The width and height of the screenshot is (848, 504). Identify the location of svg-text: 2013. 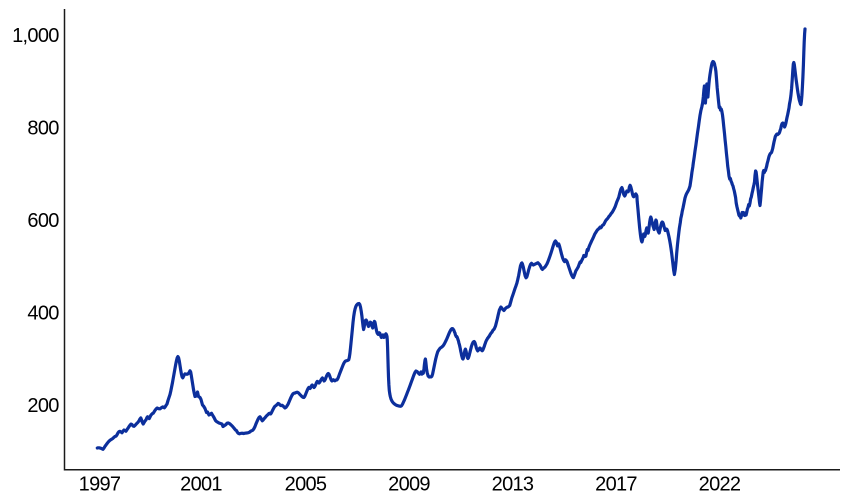
(513, 485).